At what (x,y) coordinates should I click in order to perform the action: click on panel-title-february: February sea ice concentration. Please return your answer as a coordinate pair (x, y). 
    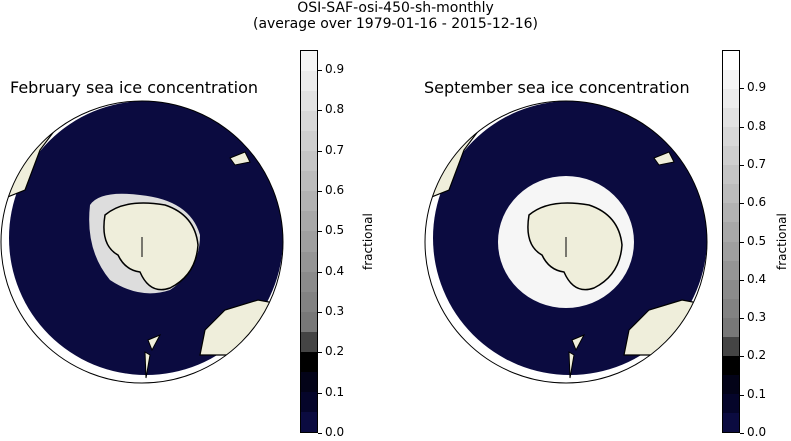
    Looking at the image, I should click on (134, 87).